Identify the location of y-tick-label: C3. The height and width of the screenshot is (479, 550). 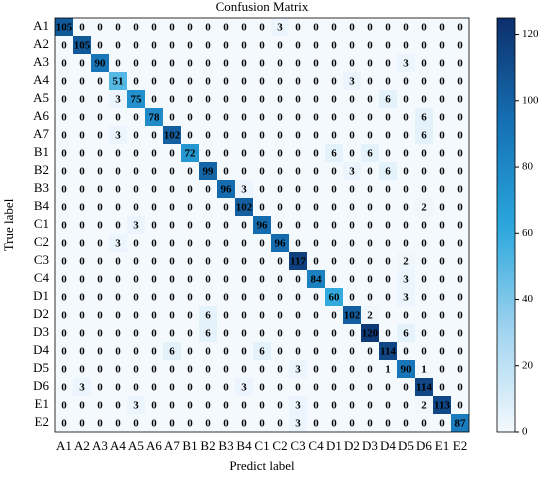
(41, 259).